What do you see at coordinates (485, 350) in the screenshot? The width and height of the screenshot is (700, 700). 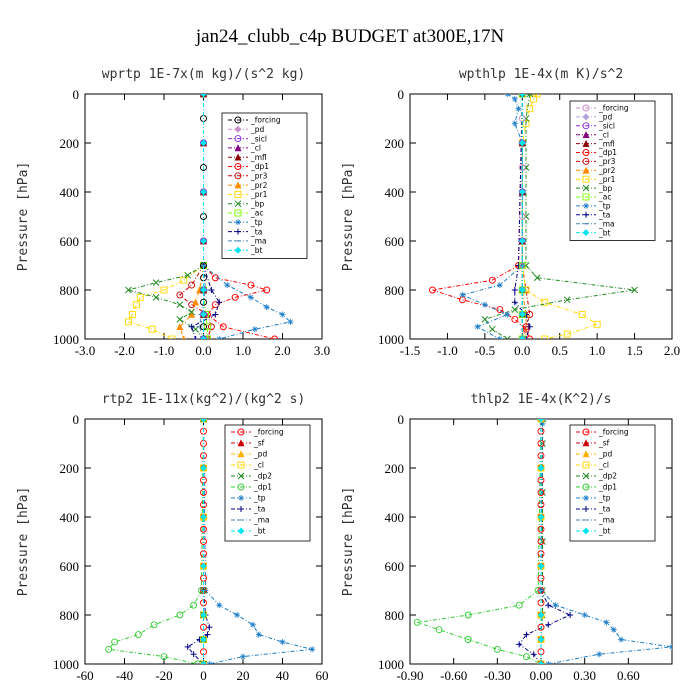 I see `x-tick-label: -0.5` at bounding box center [485, 350].